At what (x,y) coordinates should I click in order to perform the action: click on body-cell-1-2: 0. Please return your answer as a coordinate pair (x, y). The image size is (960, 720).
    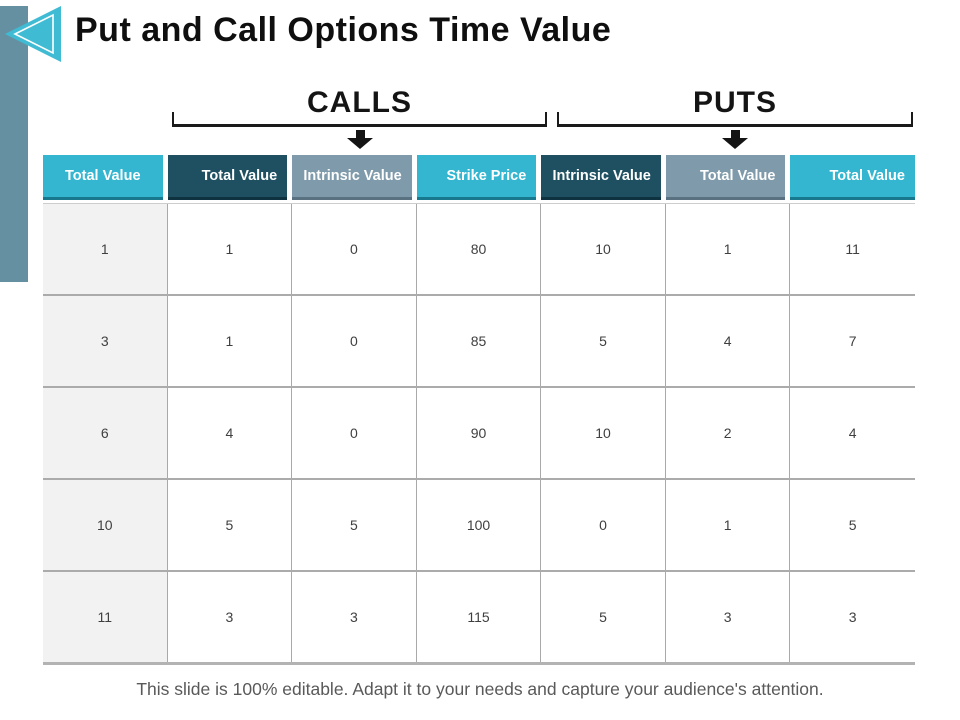
    Looking at the image, I should click on (354, 341).